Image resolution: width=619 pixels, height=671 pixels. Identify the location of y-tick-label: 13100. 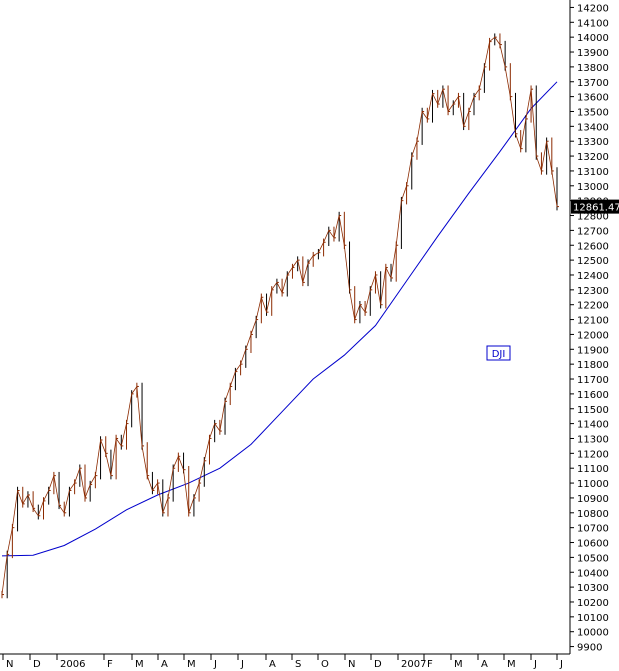
(593, 172).